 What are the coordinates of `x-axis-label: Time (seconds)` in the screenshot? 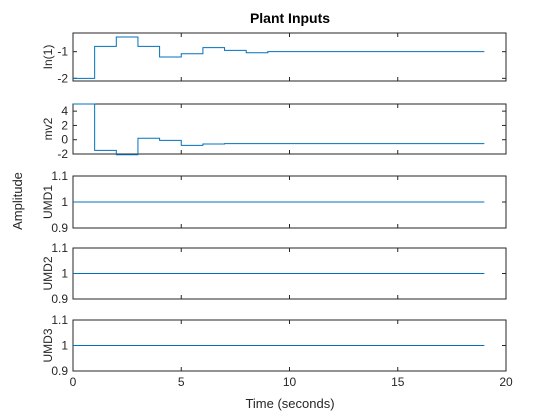 It's located at (289, 403).